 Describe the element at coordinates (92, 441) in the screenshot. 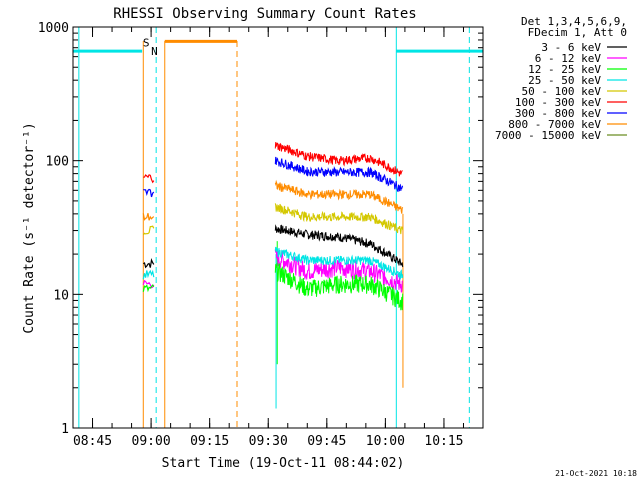

I see `x-tick-label: 08:45` at that location.